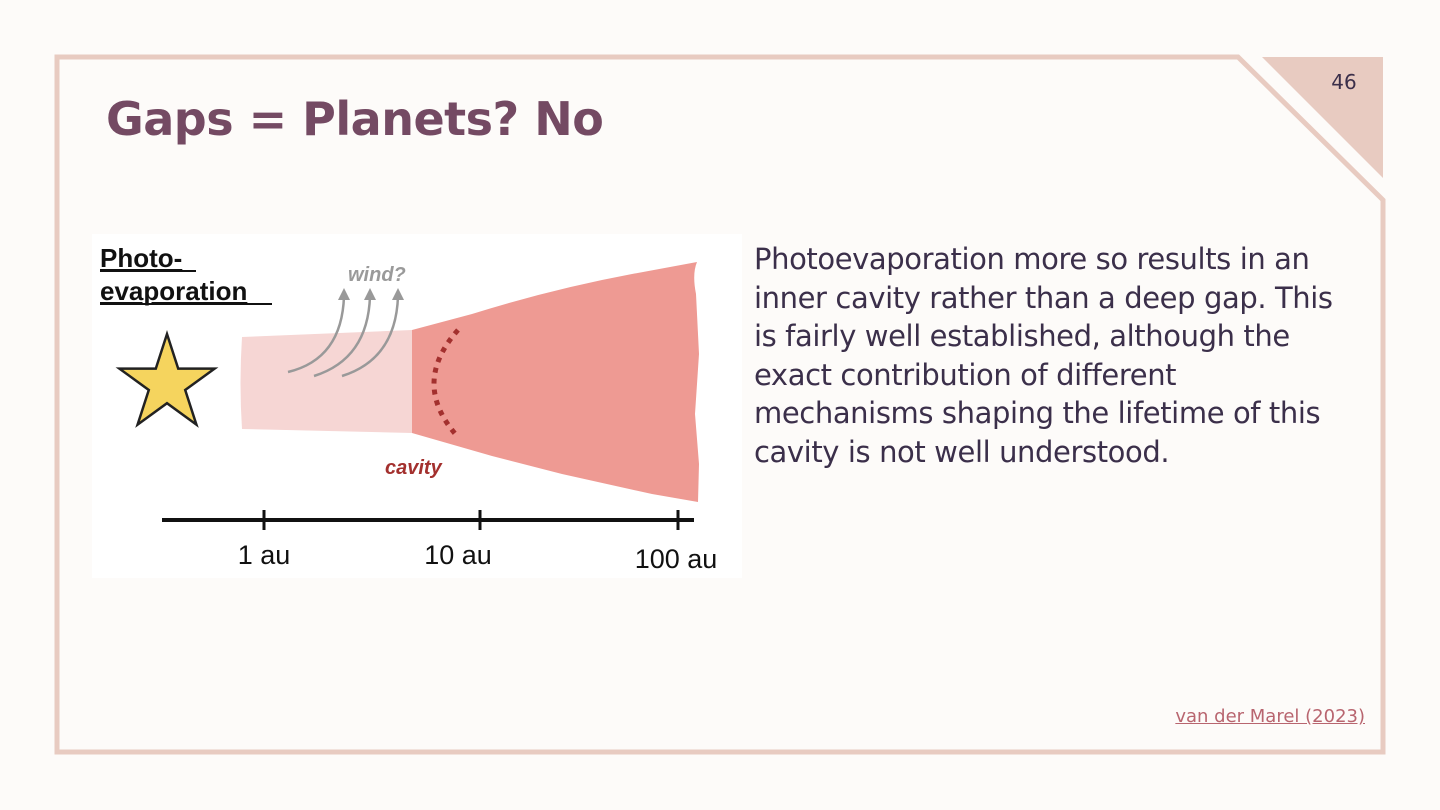  What do you see at coordinates (458, 555) in the screenshot?
I see `axis-label-10au: 10 au` at bounding box center [458, 555].